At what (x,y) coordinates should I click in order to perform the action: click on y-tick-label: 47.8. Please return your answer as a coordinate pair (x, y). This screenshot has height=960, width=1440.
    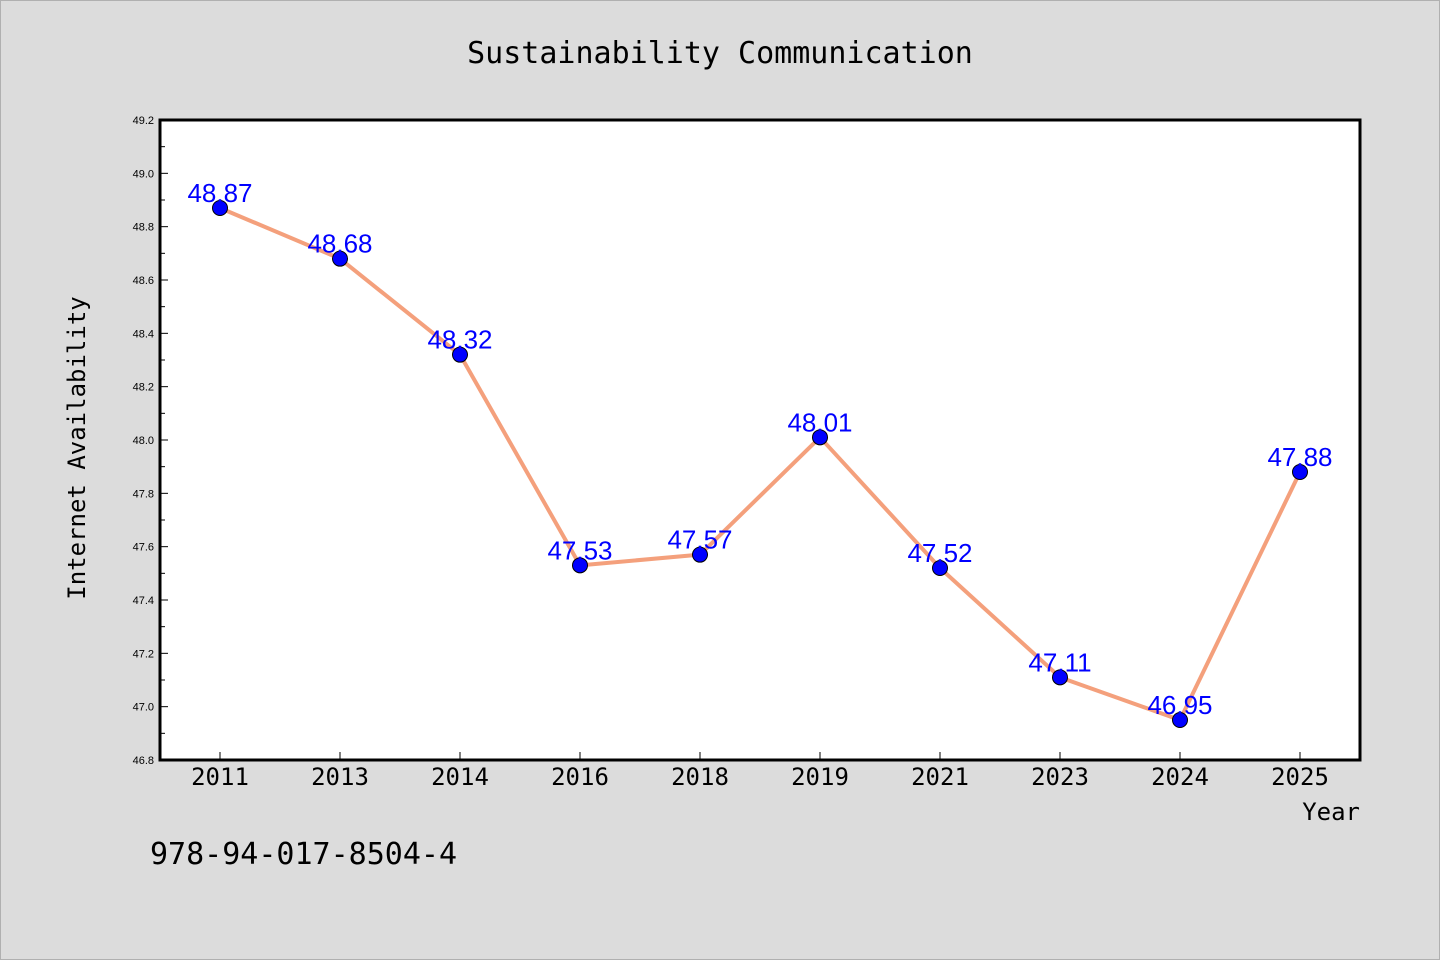
    Looking at the image, I should click on (143, 494).